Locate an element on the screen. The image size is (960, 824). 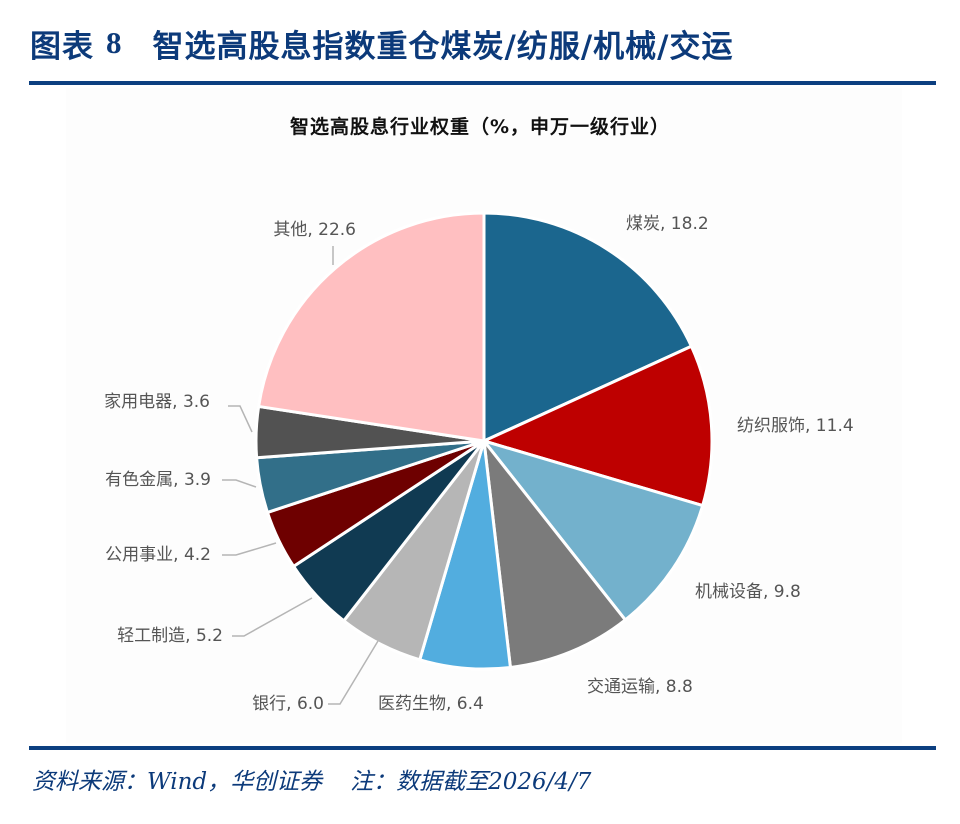
figure-label: 图表 is located at coordinates (62, 46).